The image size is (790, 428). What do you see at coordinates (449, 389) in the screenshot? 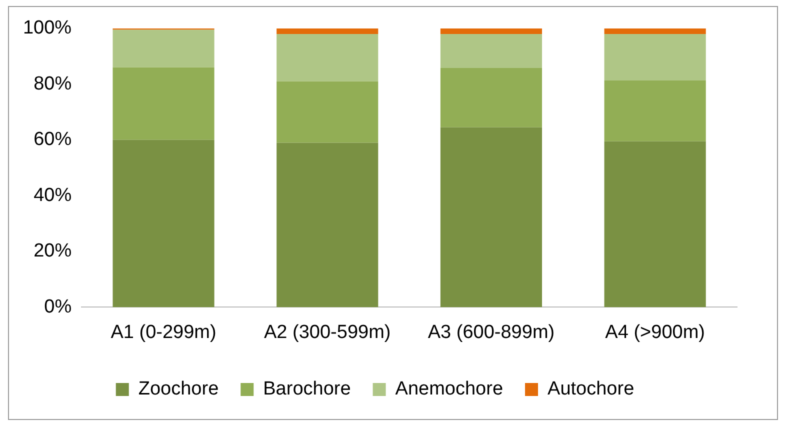
I see `legend-label: Anemochore` at bounding box center [449, 389].